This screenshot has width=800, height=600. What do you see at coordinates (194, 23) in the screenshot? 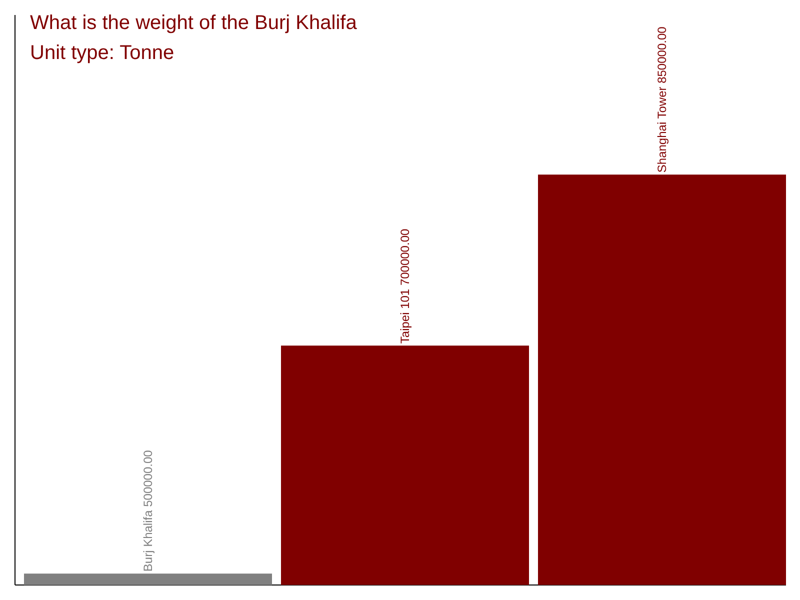
I see `chart-title: What is the weight of the Burj Khalifa` at bounding box center [194, 23].